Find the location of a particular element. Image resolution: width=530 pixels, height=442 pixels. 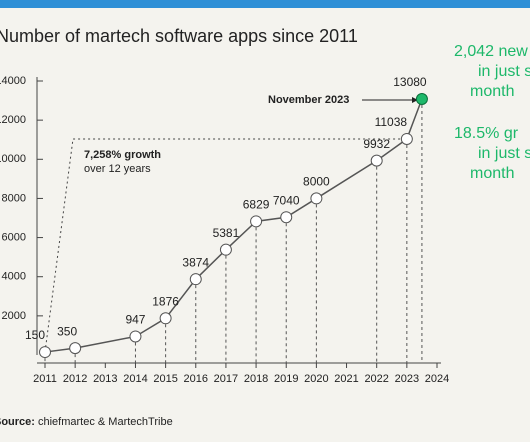

value-label: 5381 is located at coordinates (226, 233).